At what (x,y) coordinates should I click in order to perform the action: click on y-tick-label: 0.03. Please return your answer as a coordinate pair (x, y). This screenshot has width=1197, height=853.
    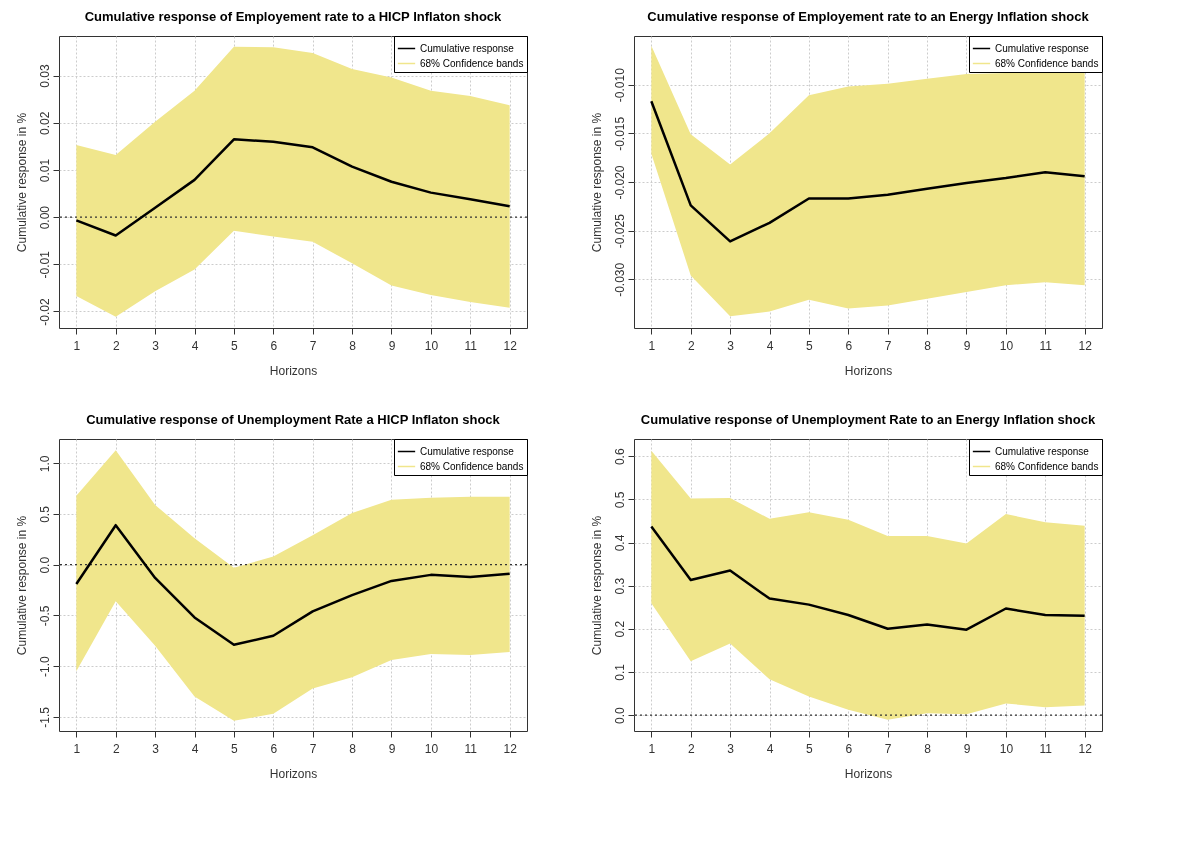
    Looking at the image, I should click on (44, 76).